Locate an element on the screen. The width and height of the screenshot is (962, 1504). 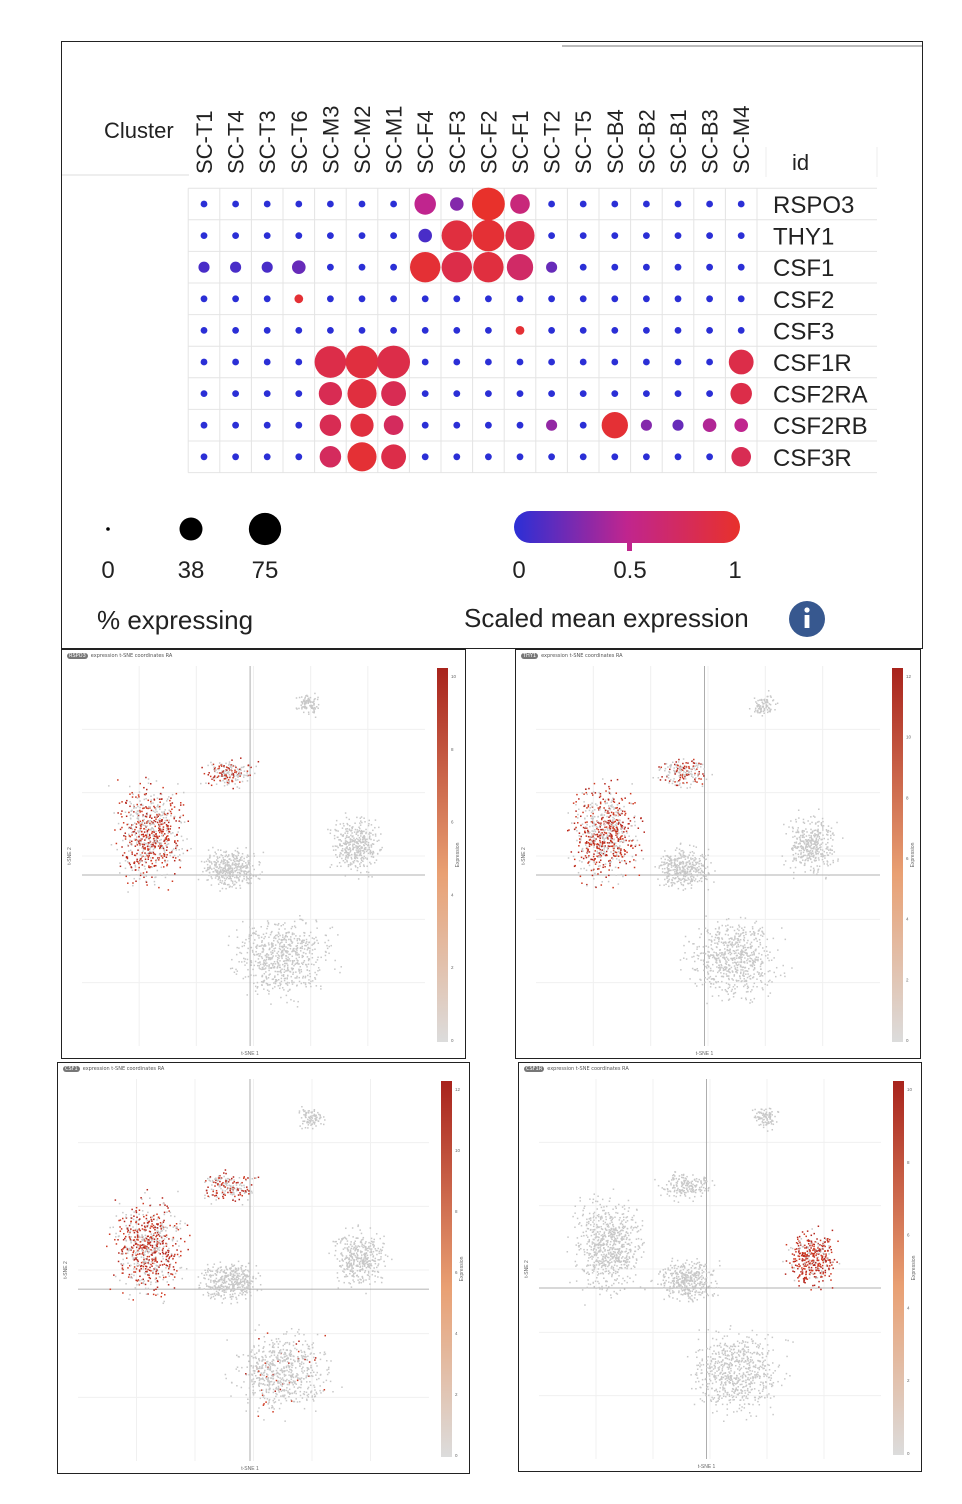
gene-row-label: CSF1R is located at coordinates (812, 363).